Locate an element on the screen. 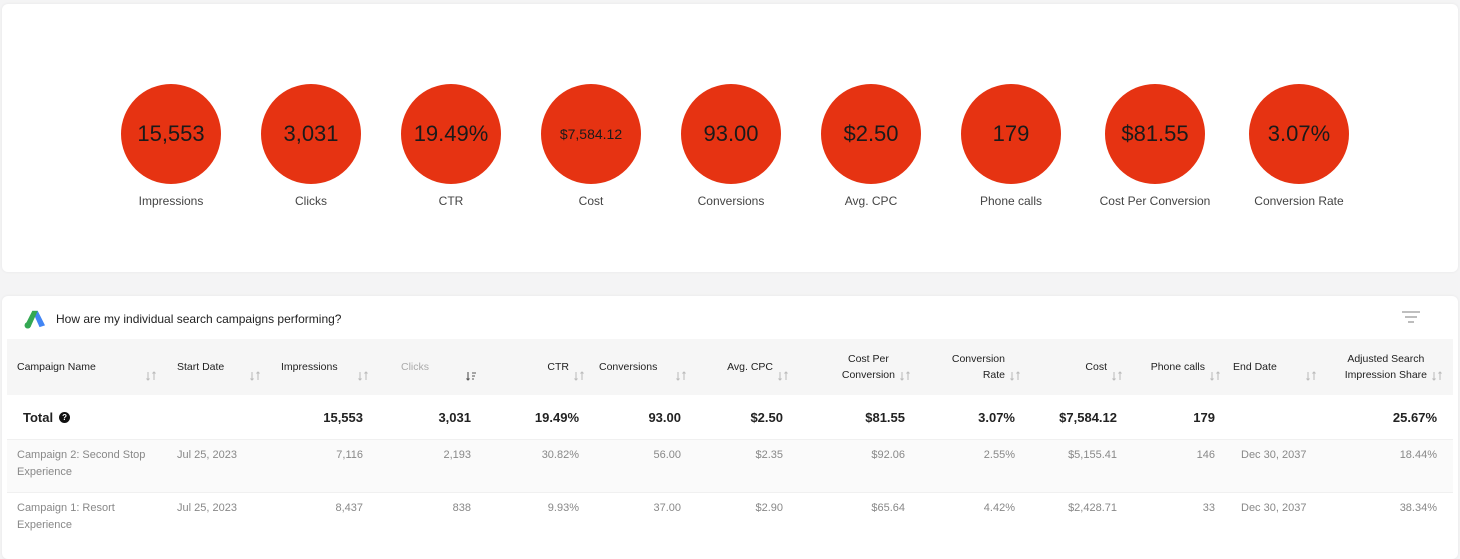 Image resolution: width=1460 pixels, height=559 pixels. kpi-label: Conversions is located at coordinates (731, 201).